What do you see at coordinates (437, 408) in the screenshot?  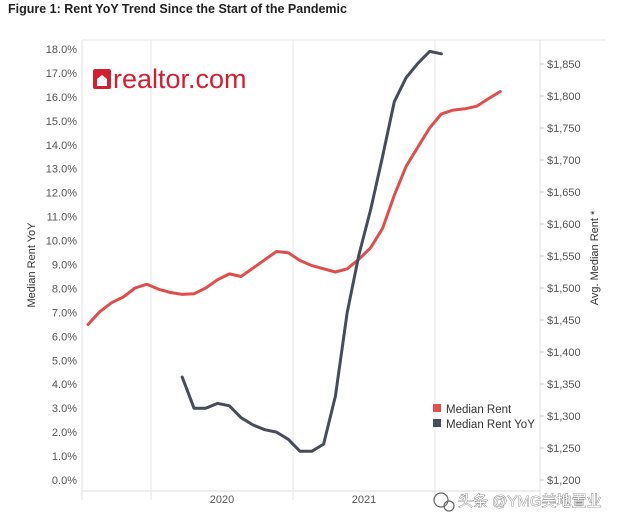 I see `legend-swatch-median-rent` at bounding box center [437, 408].